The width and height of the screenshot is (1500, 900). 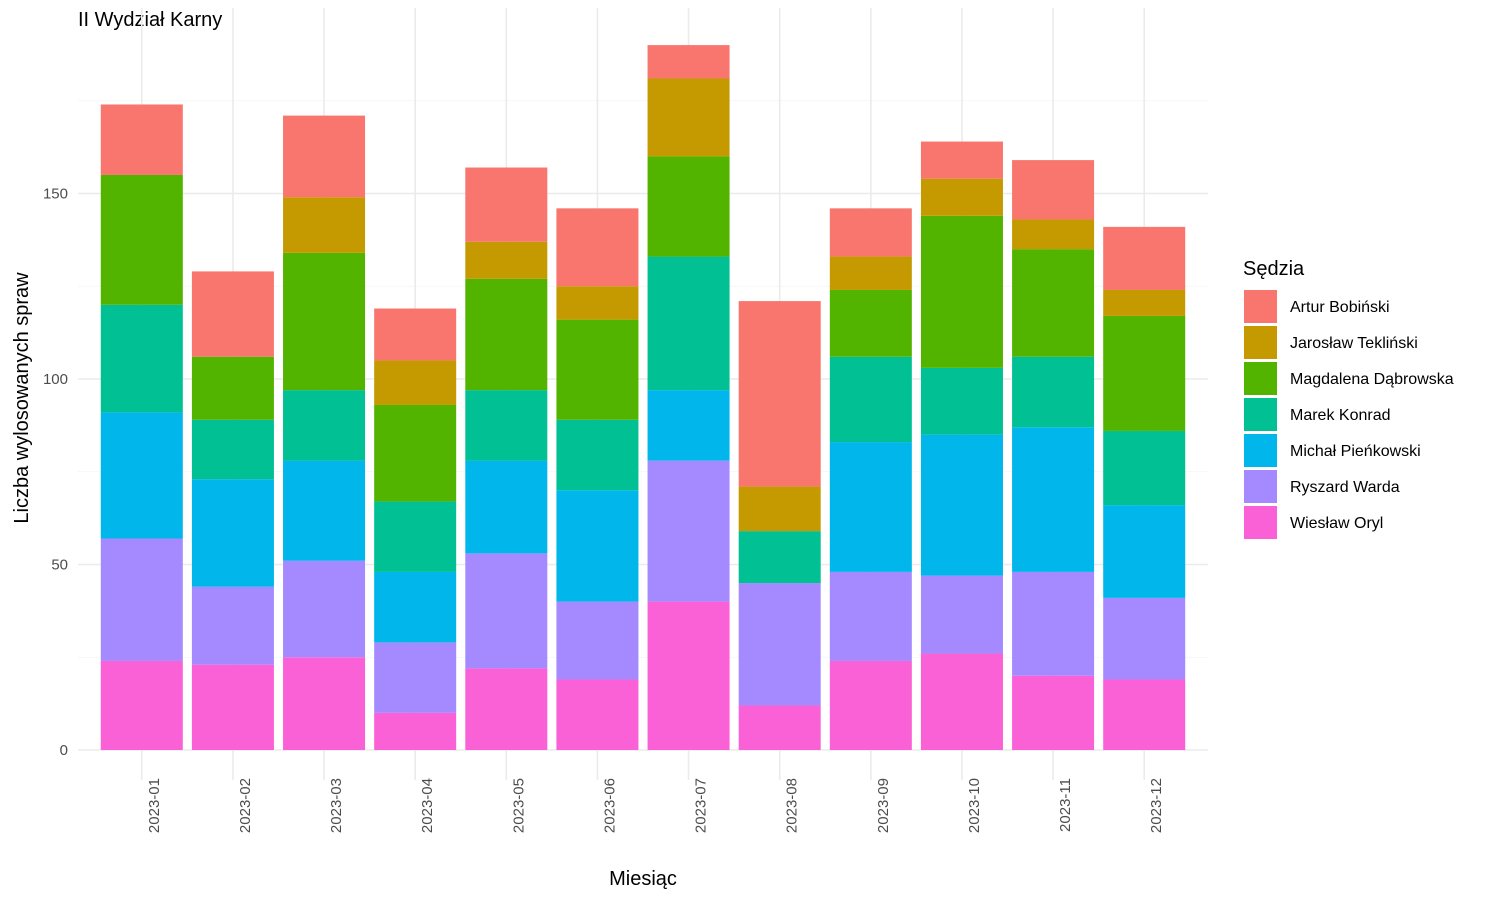 What do you see at coordinates (1065, 805) in the screenshot?
I see `x-tick-label: 2023-11` at bounding box center [1065, 805].